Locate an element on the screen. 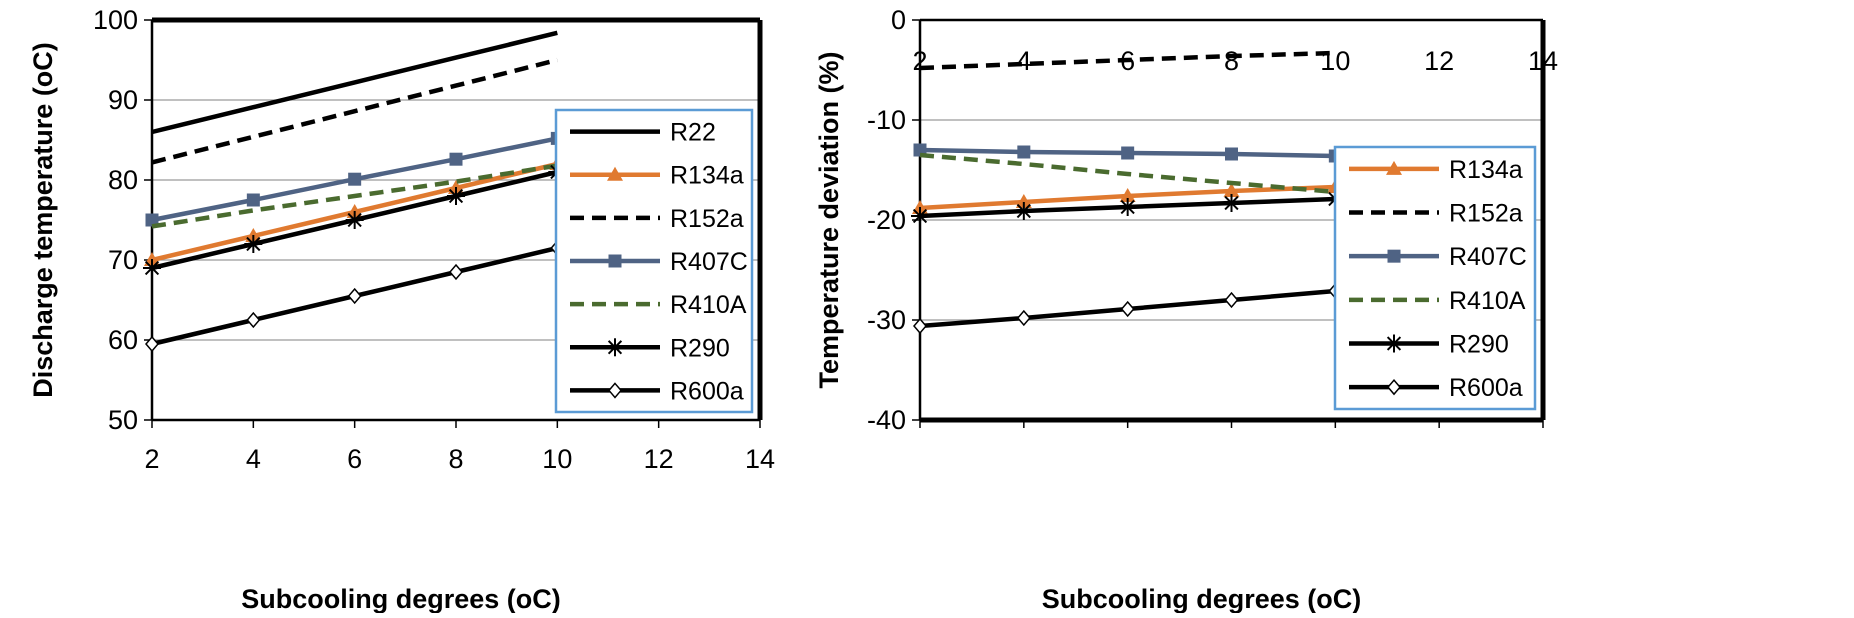  x-tick-label: 8 is located at coordinates (1231, 61).